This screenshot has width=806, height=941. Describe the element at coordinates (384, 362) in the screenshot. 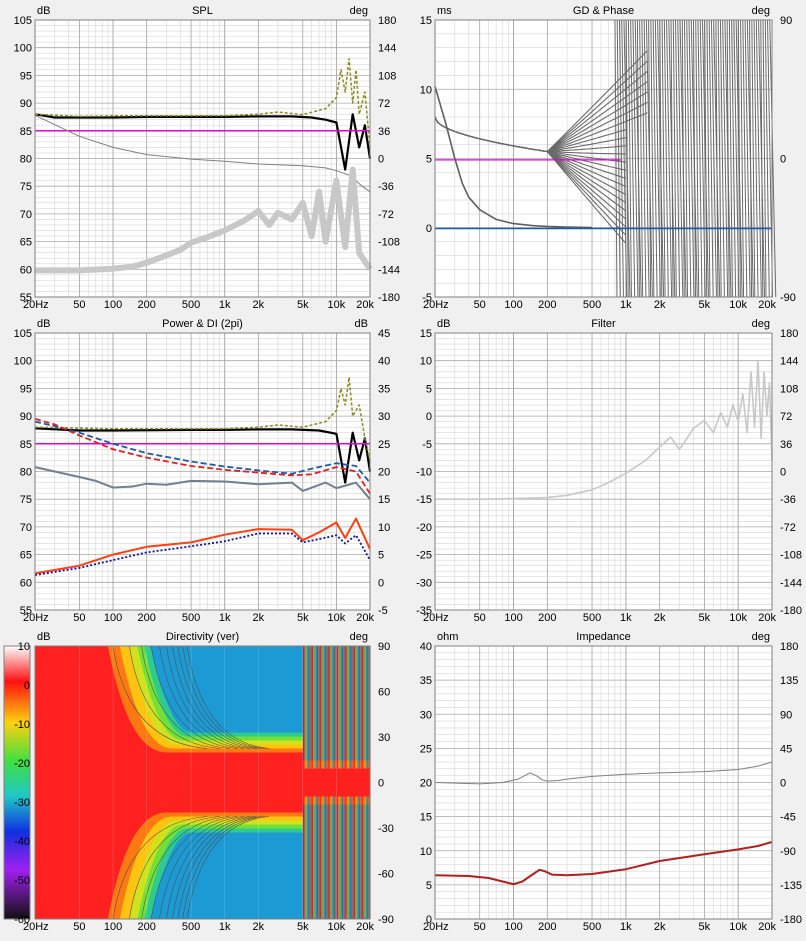

I see `y-right-tick-label: 40` at that location.